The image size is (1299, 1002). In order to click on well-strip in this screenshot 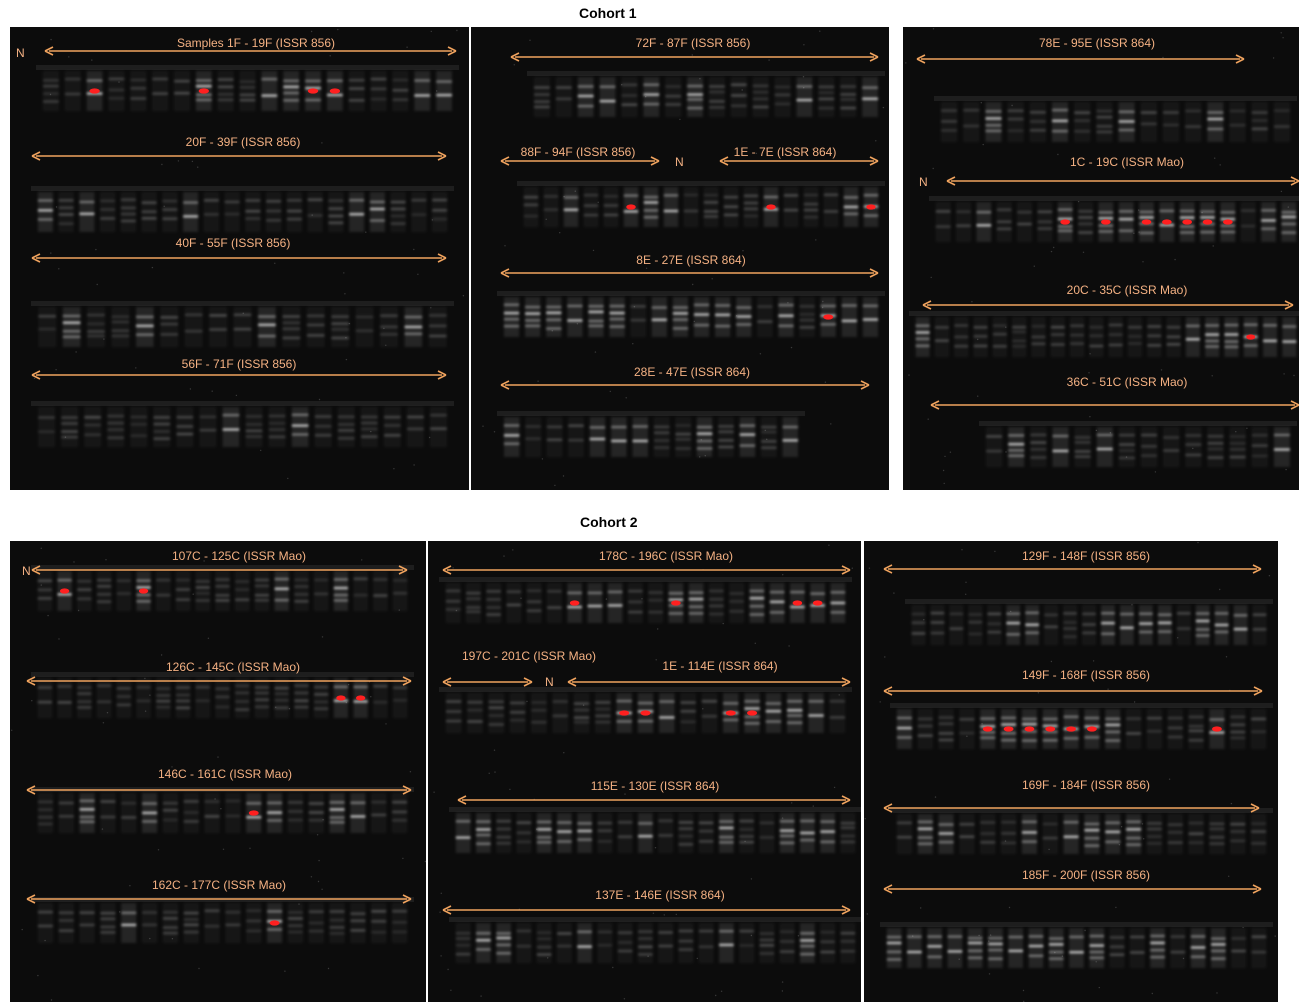, I will do `click(691, 293)`.